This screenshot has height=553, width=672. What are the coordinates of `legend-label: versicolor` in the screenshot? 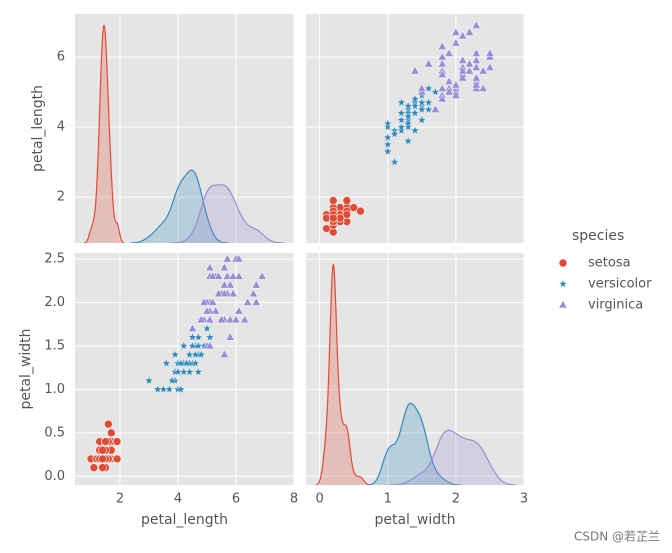 It's located at (620, 284).